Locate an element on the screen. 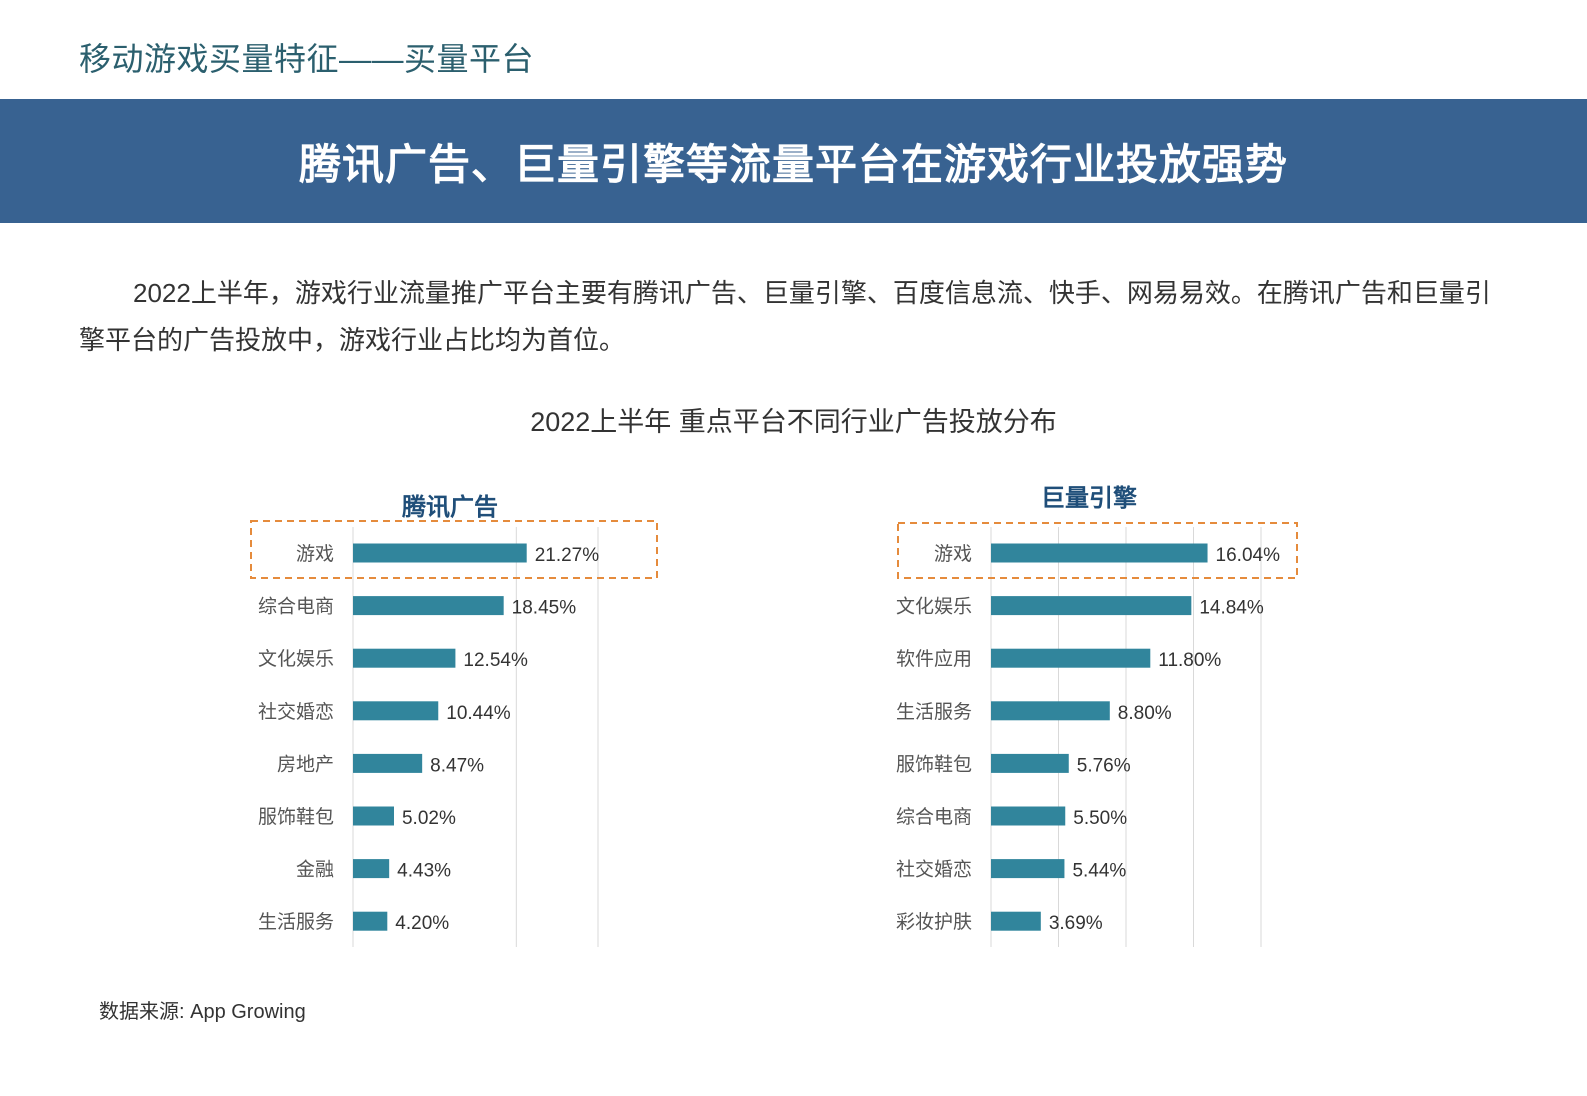 The image size is (1587, 1096). oceanengine-highlight-box is located at coordinates (1097, 550).